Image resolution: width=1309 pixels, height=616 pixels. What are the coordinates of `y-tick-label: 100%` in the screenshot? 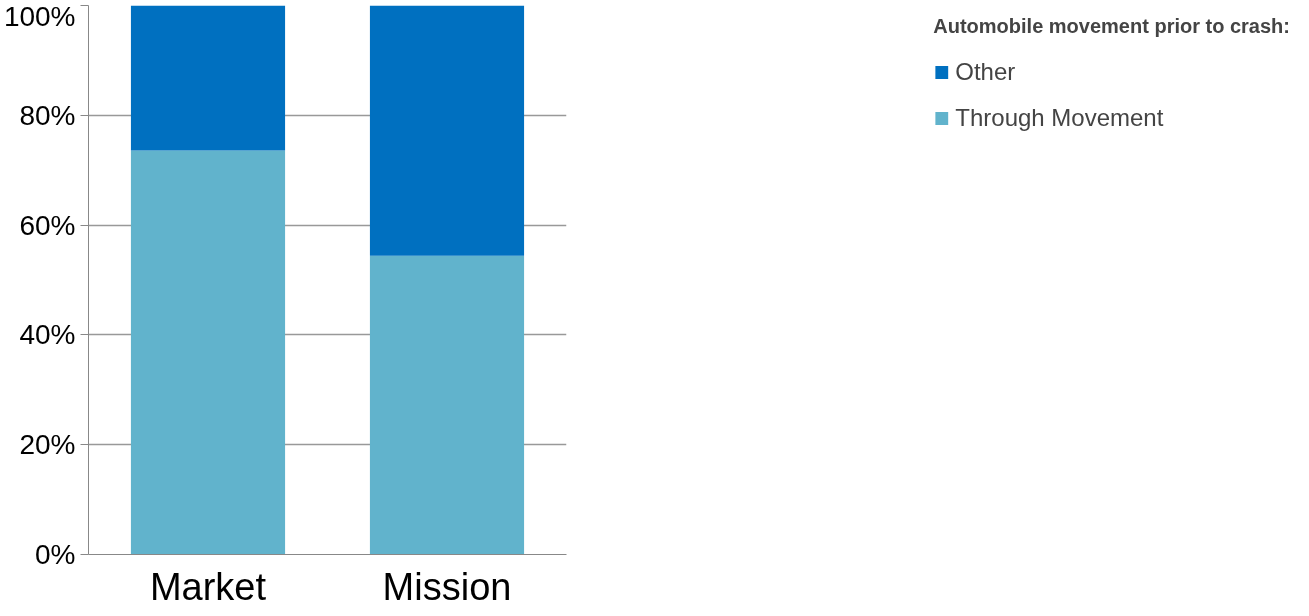 It's located at (39, 16).